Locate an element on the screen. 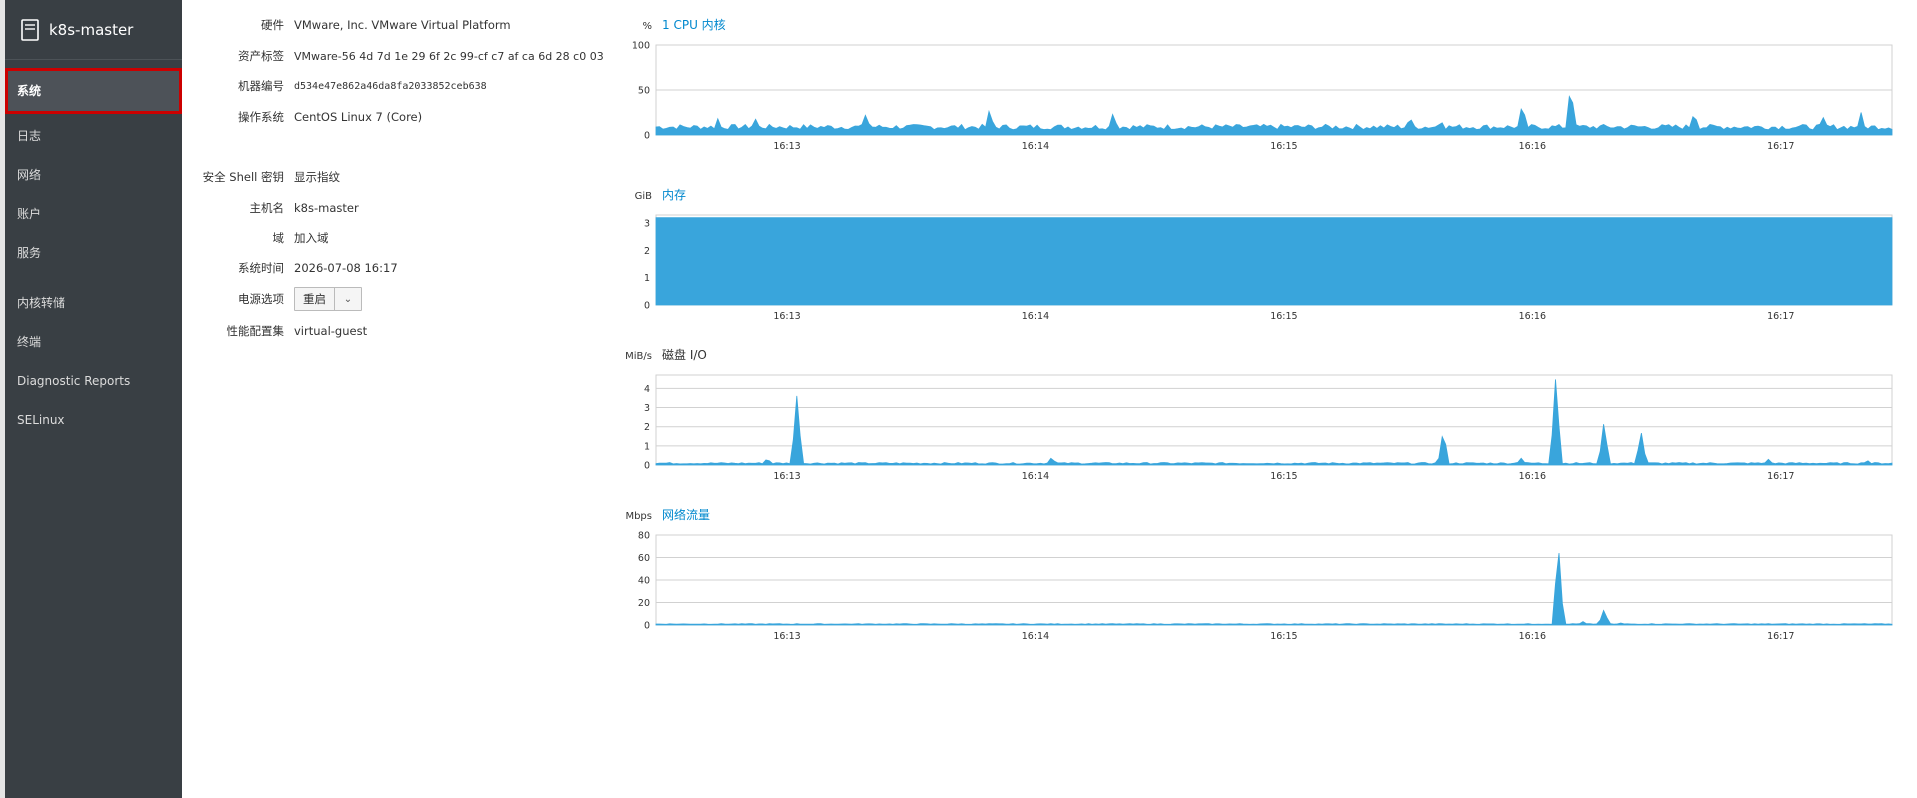 This screenshot has height=798, width=1917. memory-x-tick-label: 16:13 is located at coordinates (786, 316).